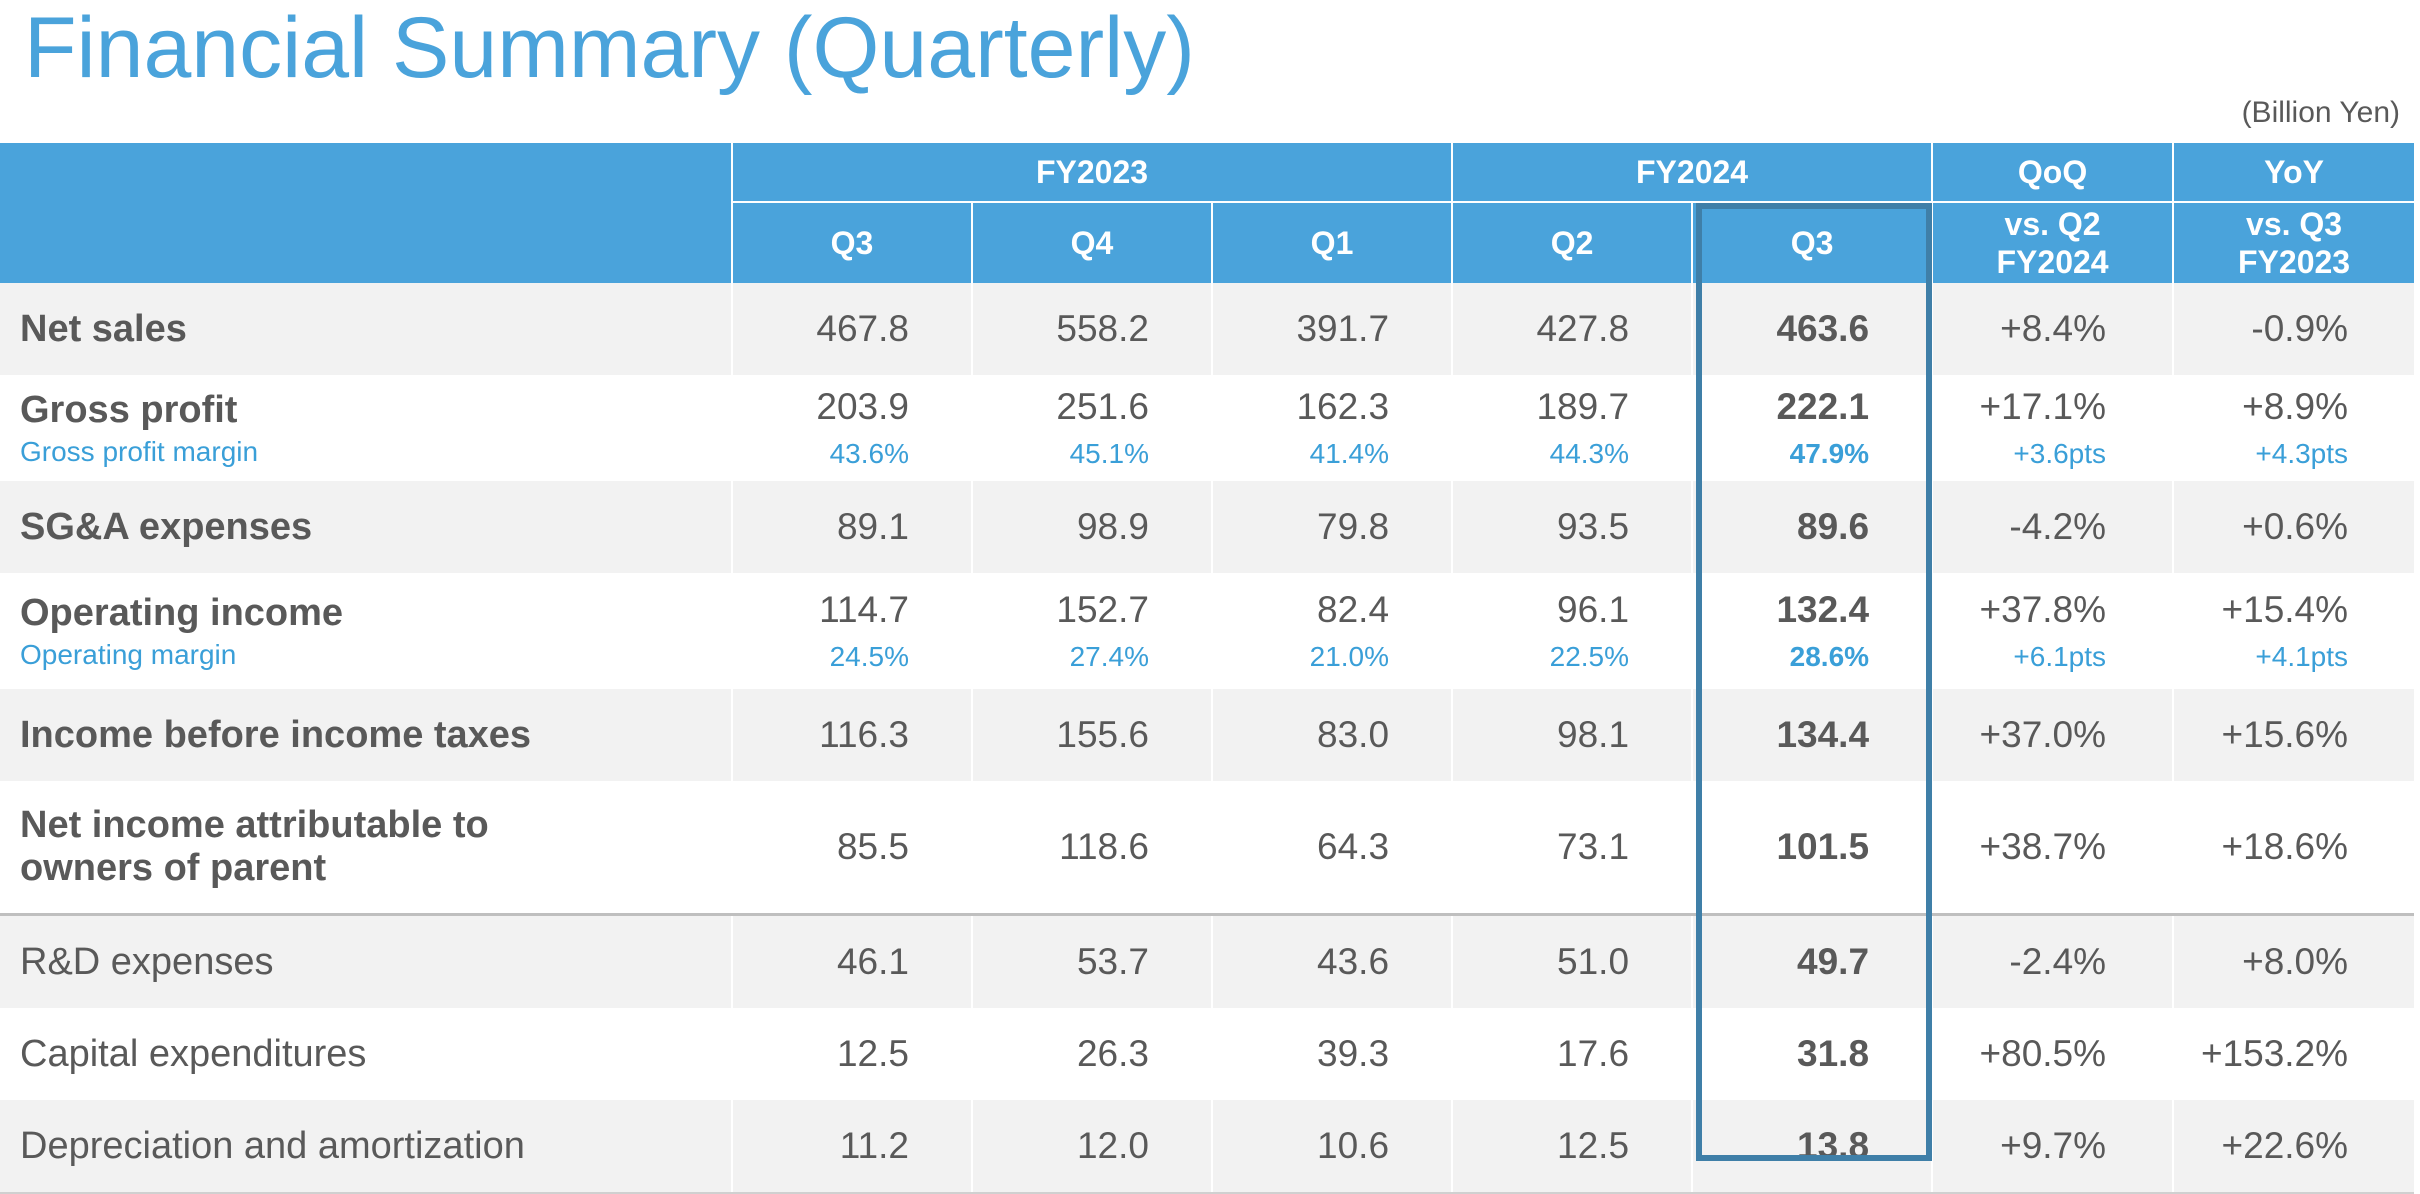 The height and width of the screenshot is (1194, 2420). Describe the element at coordinates (2294, 224) in the screenshot. I see `header-yoy-sub-line1: vs. Q3` at that location.